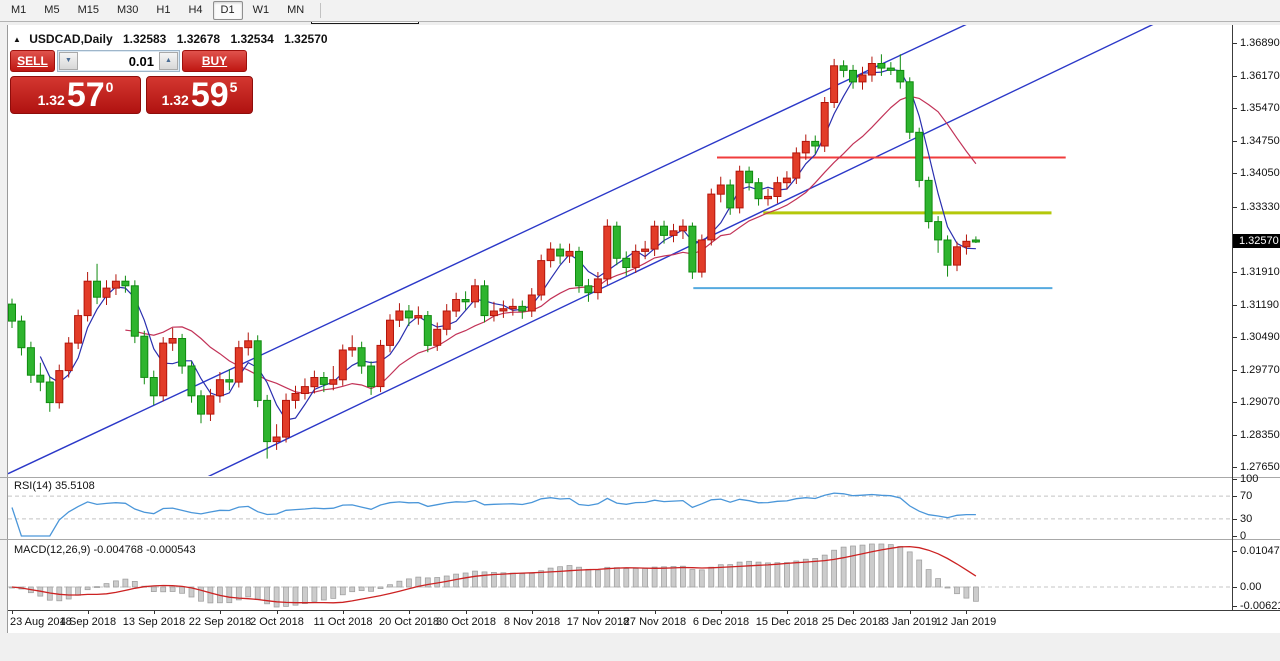 The height and width of the screenshot is (661, 1280). What do you see at coordinates (1260, 43) in the screenshot?
I see `price-tick-label: 1.36890` at bounding box center [1260, 43].